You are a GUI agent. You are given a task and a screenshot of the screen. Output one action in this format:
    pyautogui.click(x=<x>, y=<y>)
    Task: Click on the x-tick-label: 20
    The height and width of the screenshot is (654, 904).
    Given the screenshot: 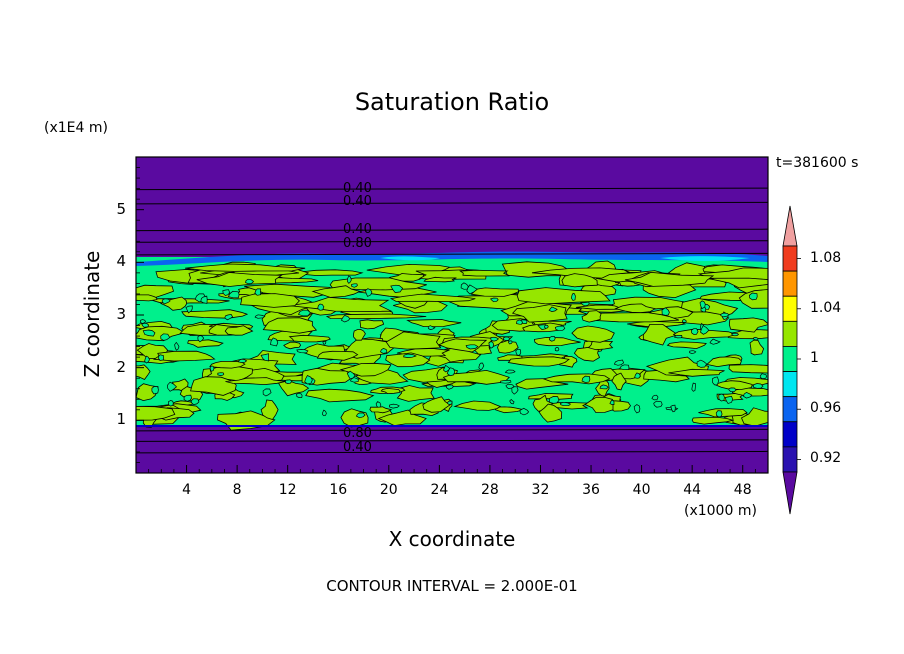 What is the action you would take?
    pyautogui.click(x=388, y=490)
    